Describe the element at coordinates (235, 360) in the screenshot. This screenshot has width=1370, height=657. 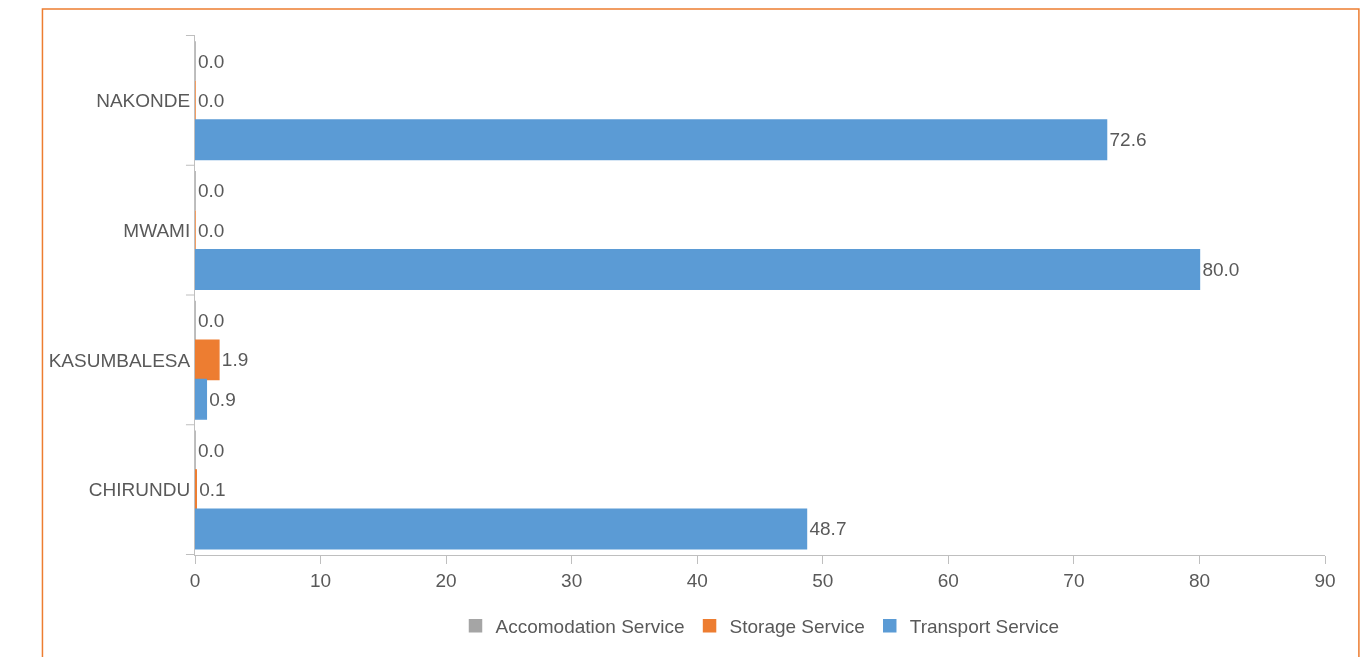
I see `data-label: 1.9` at that location.